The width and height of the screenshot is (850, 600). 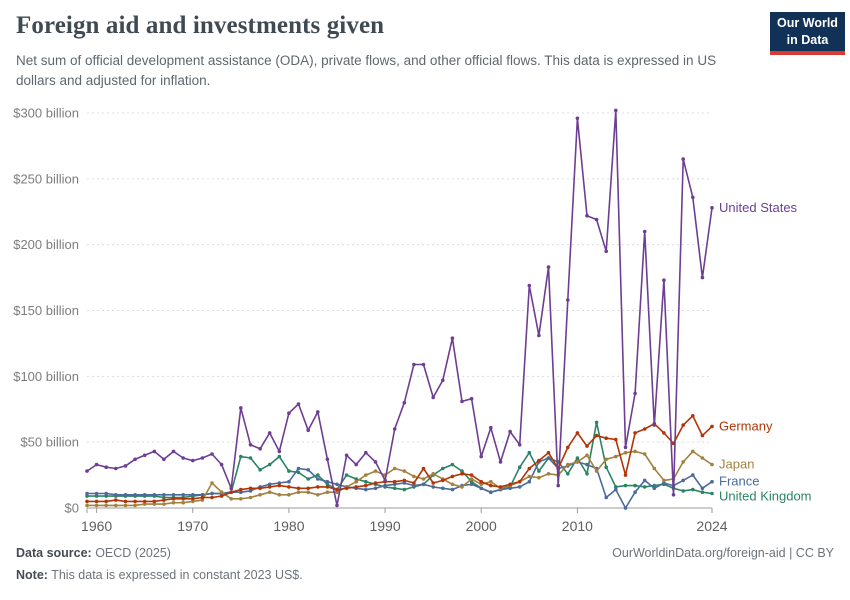 I want to click on series-germany, so click(x=399, y=459).